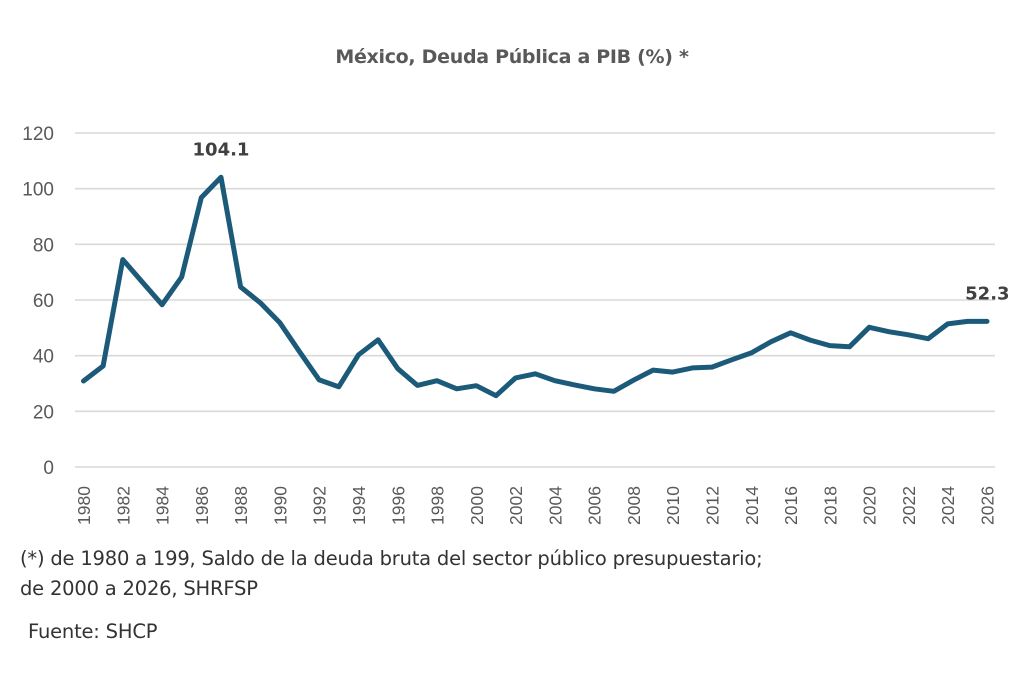  I want to click on x-tick-label: 2000, so click(477, 505).